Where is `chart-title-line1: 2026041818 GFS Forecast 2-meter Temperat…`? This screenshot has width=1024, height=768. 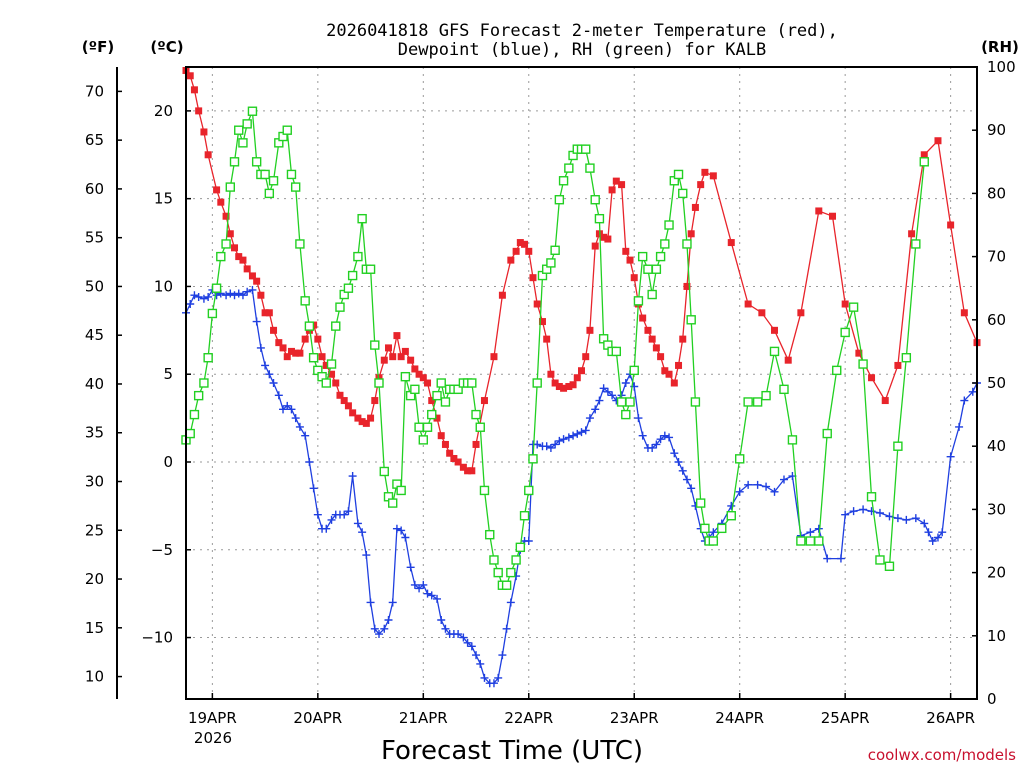 chart-title-line1: 2026041818 GFS Forecast 2-meter Temperat… is located at coordinates (582, 31).